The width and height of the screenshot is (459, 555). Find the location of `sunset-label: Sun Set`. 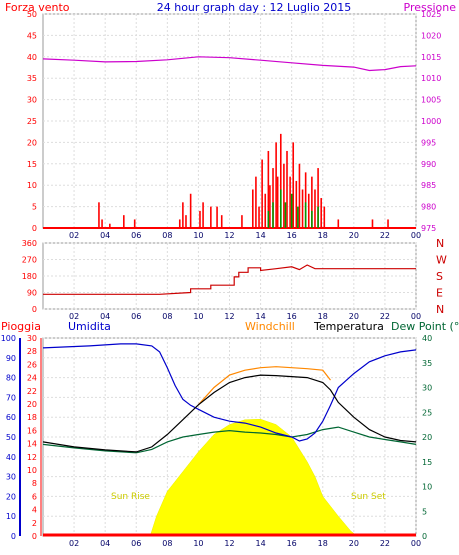

sunset-label: Sun Set is located at coordinates (368, 497).